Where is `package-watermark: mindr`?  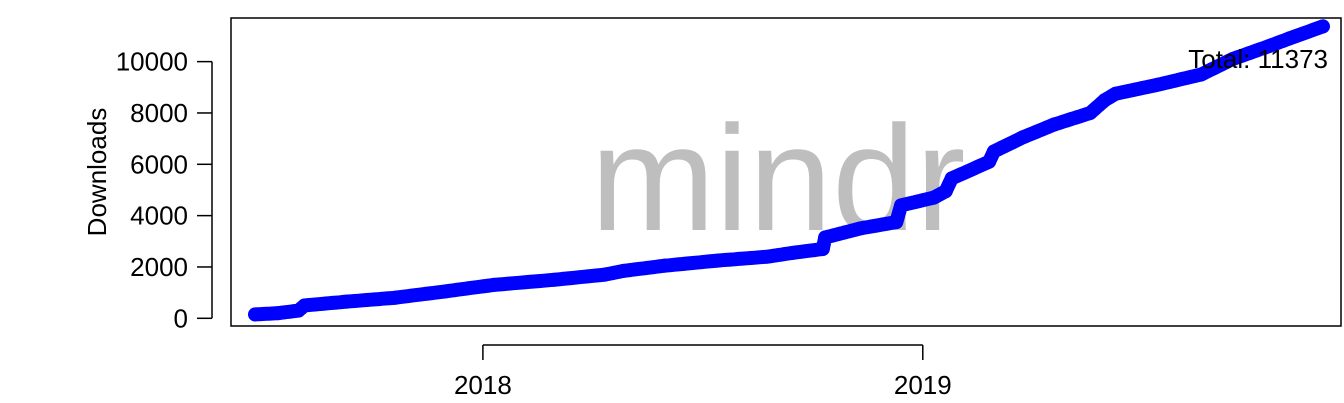
package-watermark: mindr is located at coordinates (777, 178).